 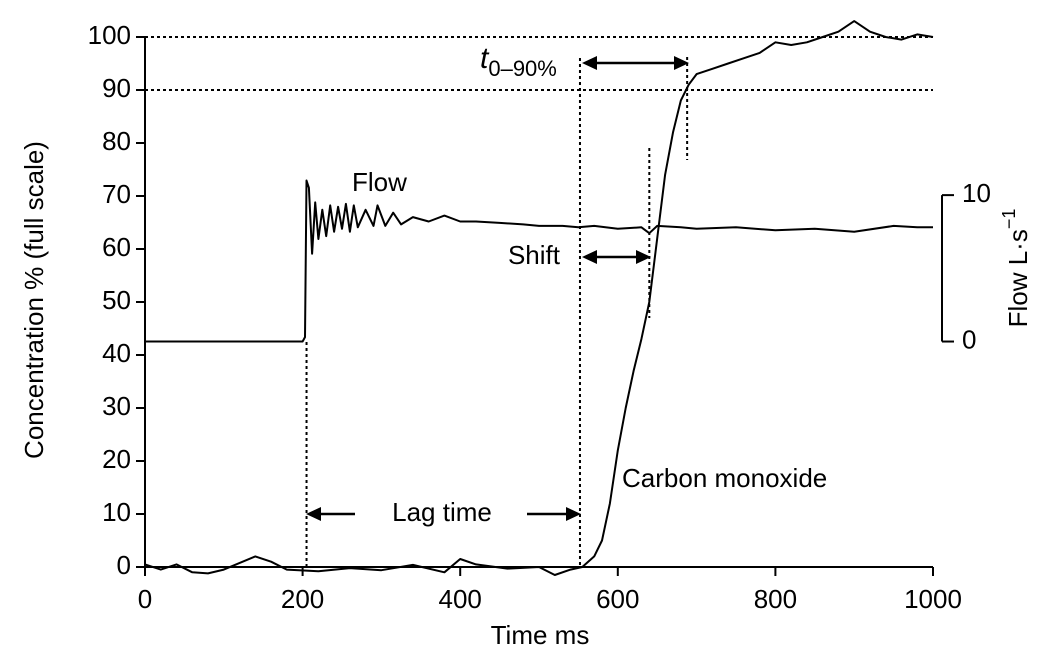 What do you see at coordinates (145, 599) in the screenshot?
I see `x-tick-label: 0` at bounding box center [145, 599].